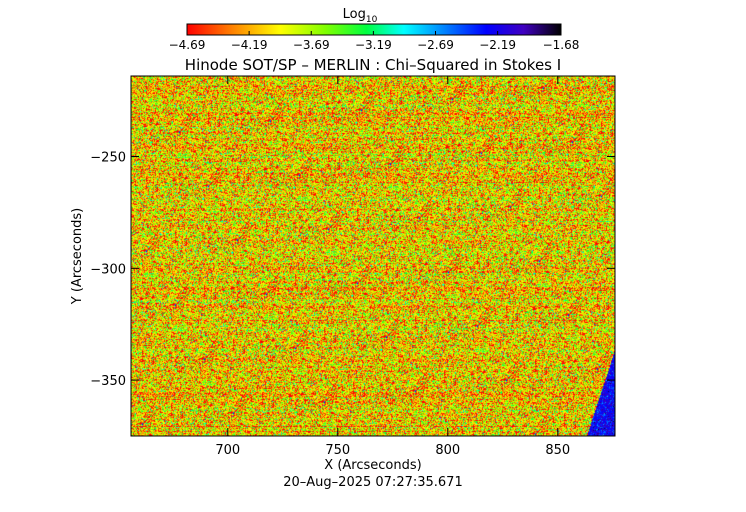 This screenshot has height=512, width=746. Describe the element at coordinates (435, 45) in the screenshot. I see `colorbar-tick-label: −2.69` at that location.